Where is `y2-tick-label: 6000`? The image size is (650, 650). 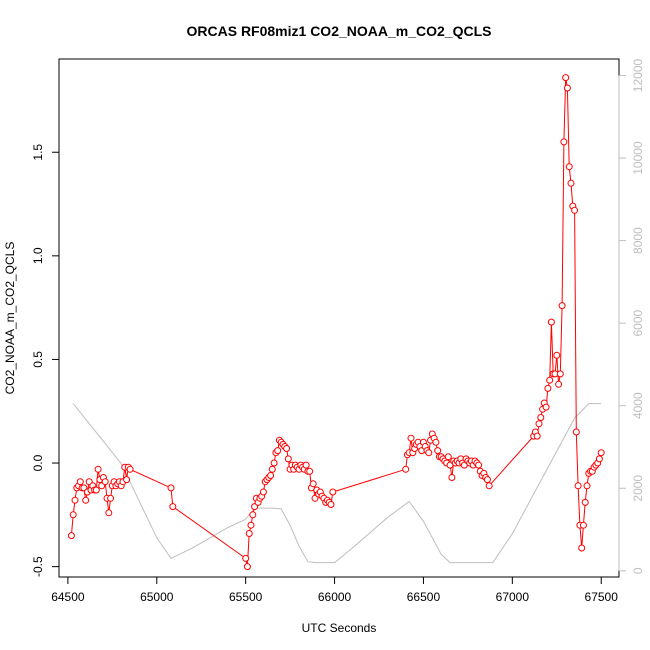 y2-tick-label: 6000 is located at coordinates (638, 322).